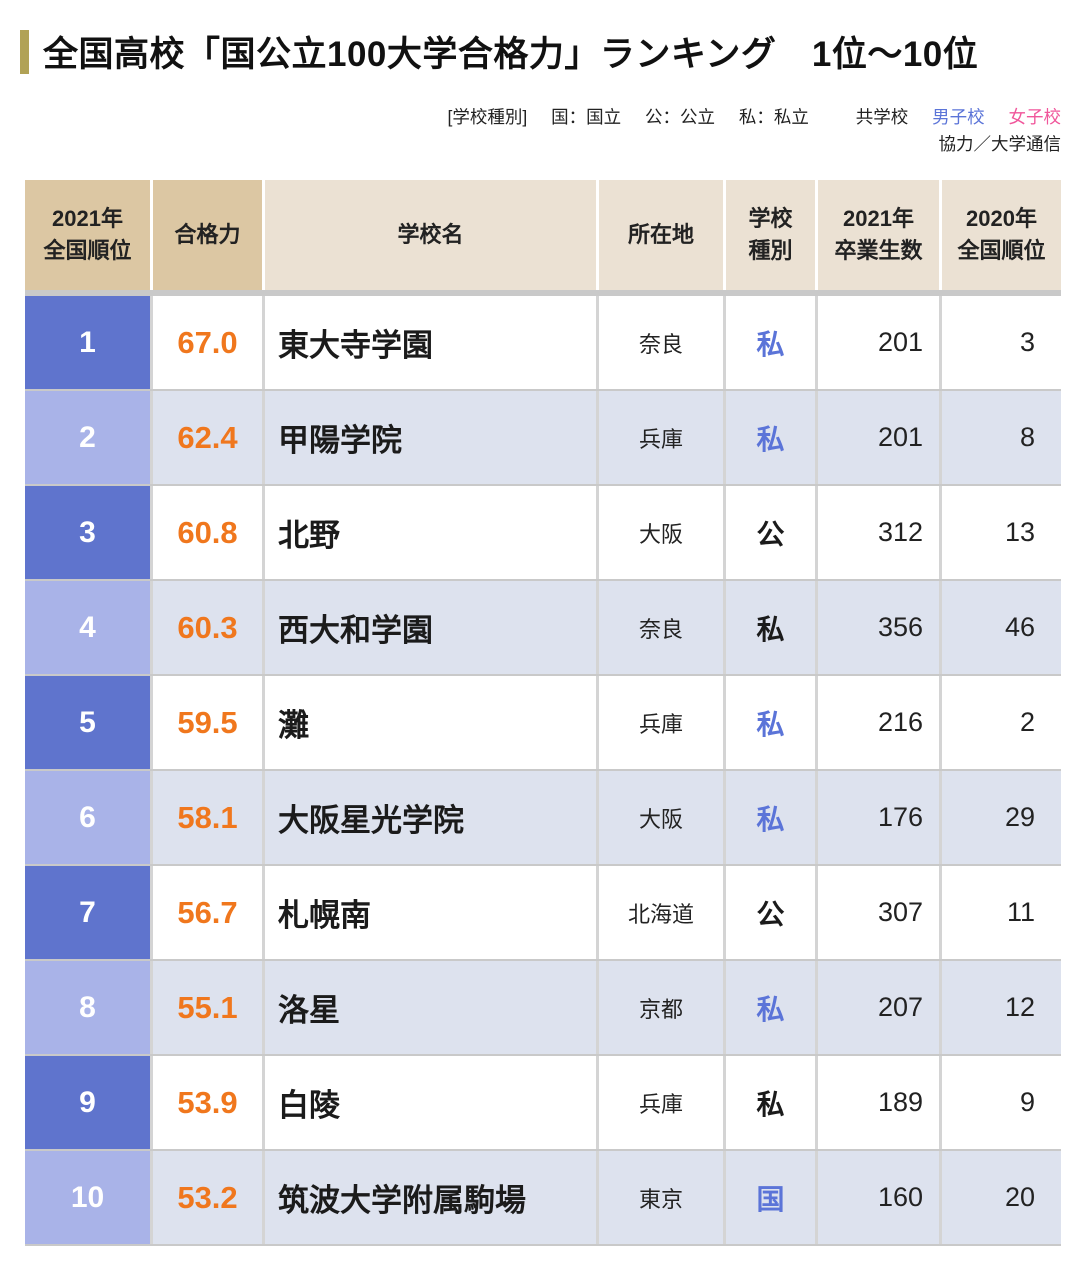 The height and width of the screenshot is (1277, 1080). Describe the element at coordinates (878, 1197) in the screenshot. I see `graduates-cell: 160` at that location.